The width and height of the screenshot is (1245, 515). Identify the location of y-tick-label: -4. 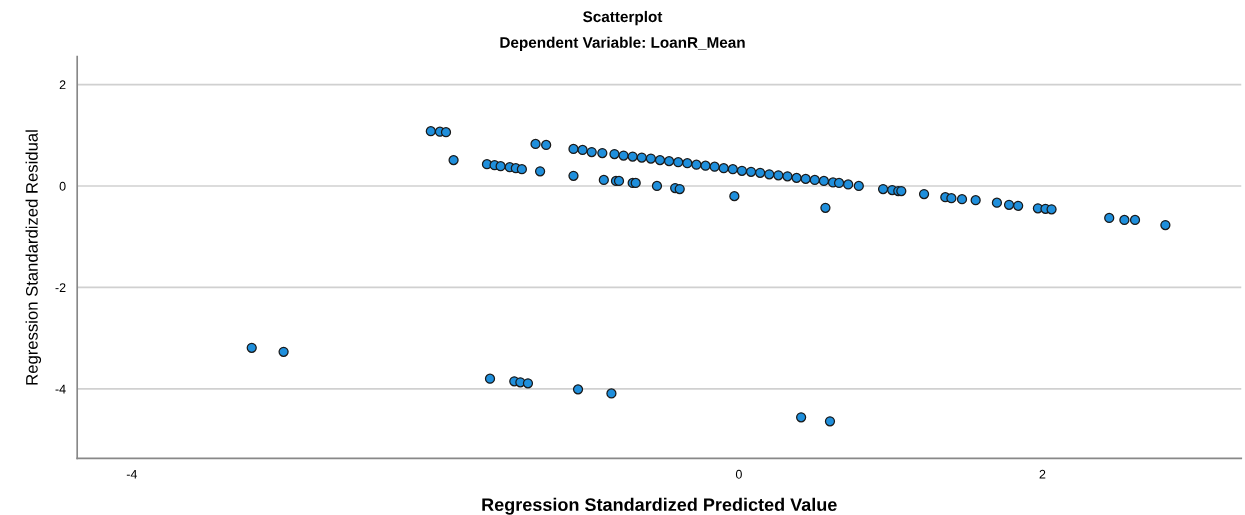
(60, 389).